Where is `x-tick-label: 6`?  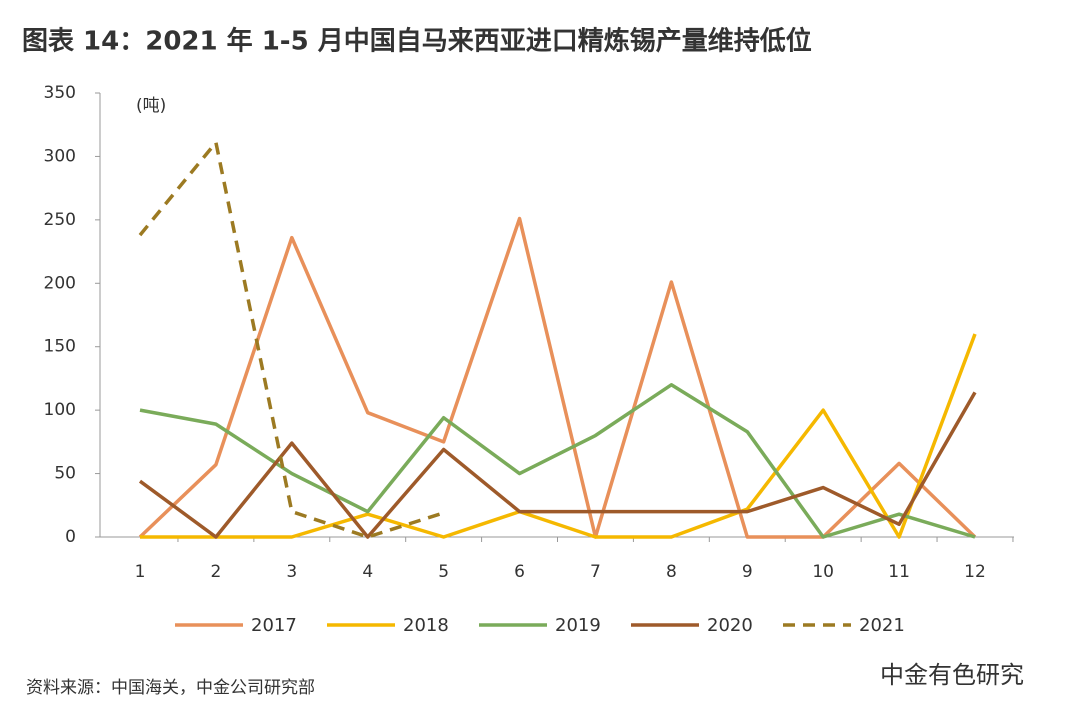 x-tick-label: 6 is located at coordinates (519, 572).